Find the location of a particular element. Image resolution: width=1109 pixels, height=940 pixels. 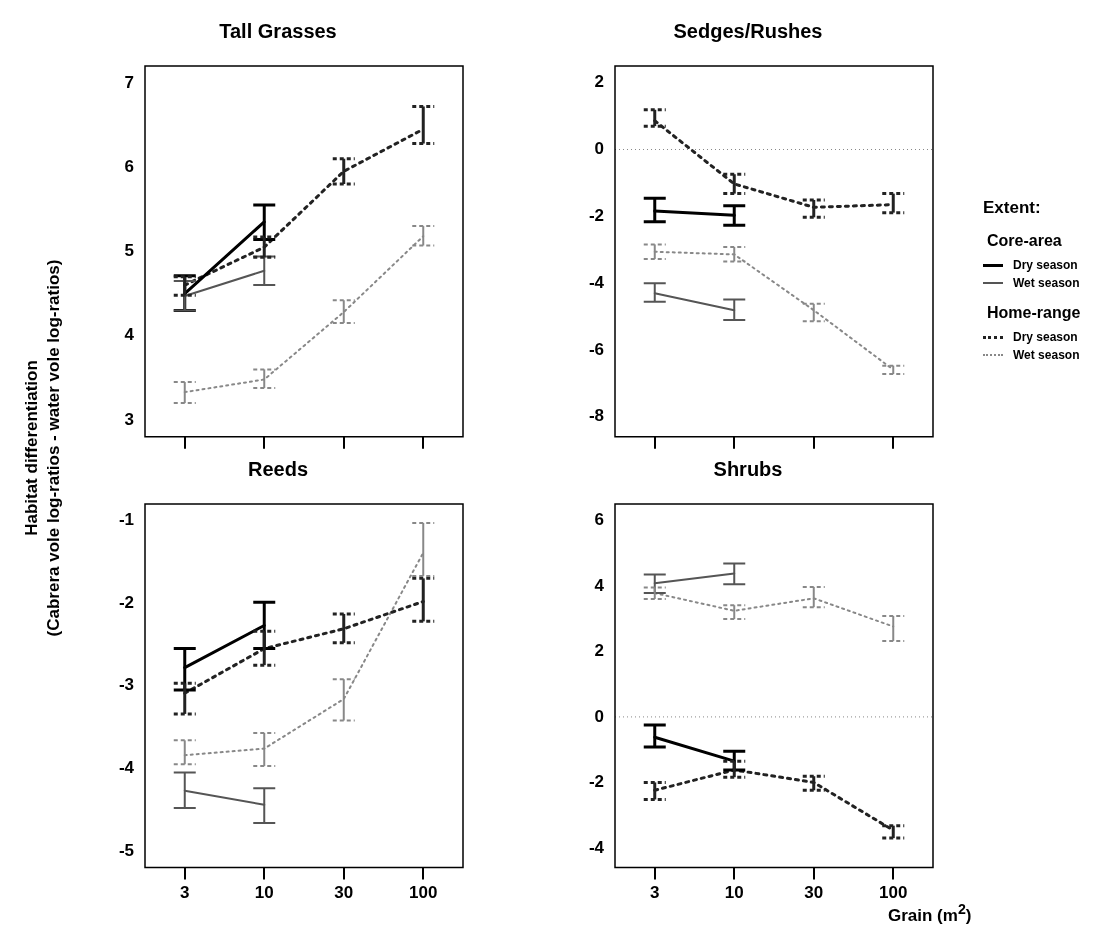

chart-title: Tall Grasses is located at coordinates (278, 30).